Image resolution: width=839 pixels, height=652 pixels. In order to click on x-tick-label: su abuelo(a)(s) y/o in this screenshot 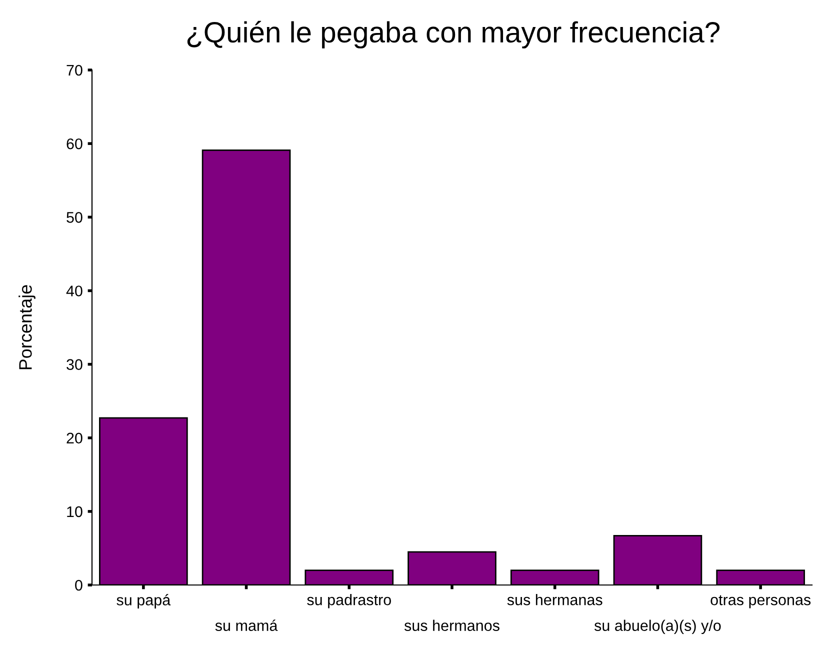, I will do `click(657, 627)`.